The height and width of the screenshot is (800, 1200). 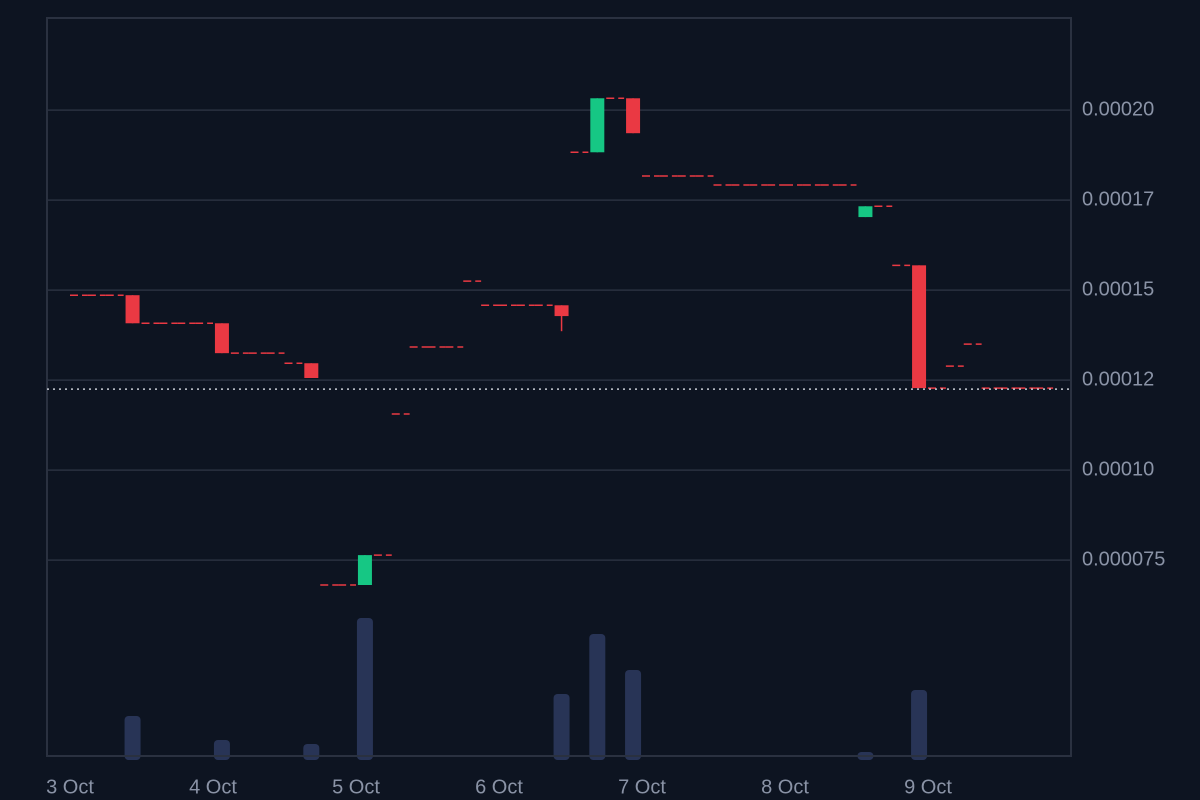 What do you see at coordinates (499, 787) in the screenshot?
I see `x-tick-label: 6 Oct` at bounding box center [499, 787].